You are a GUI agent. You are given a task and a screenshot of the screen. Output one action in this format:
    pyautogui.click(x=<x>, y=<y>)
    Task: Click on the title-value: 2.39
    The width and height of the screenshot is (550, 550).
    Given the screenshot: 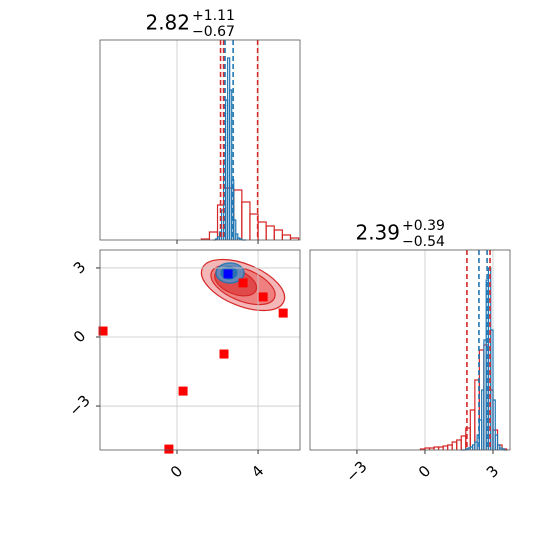 What is the action you would take?
    pyautogui.click(x=377, y=233)
    